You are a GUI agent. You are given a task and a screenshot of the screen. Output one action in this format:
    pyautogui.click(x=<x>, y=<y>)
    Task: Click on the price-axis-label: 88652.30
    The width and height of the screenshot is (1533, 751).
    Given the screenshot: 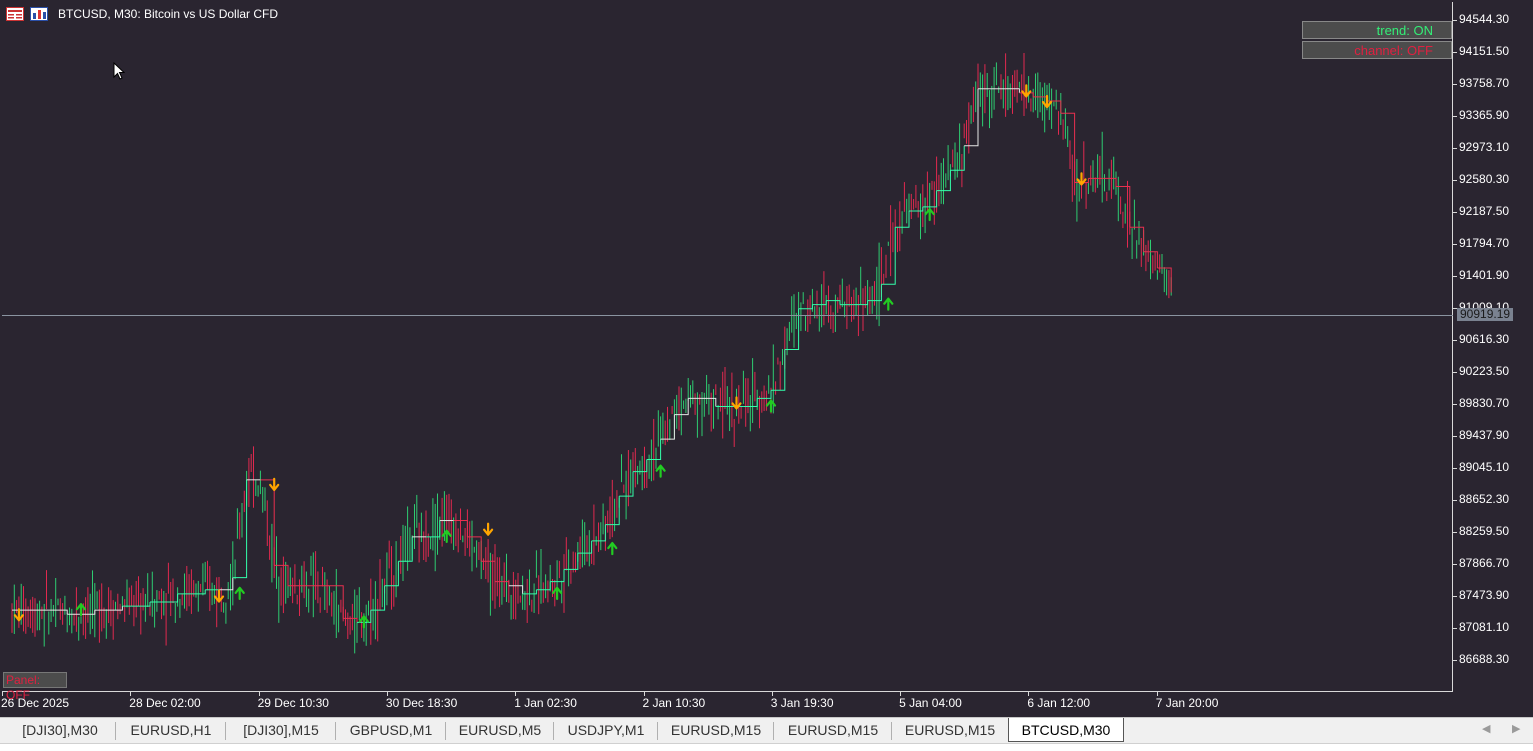 What is the action you would take?
    pyautogui.click(x=1484, y=499)
    